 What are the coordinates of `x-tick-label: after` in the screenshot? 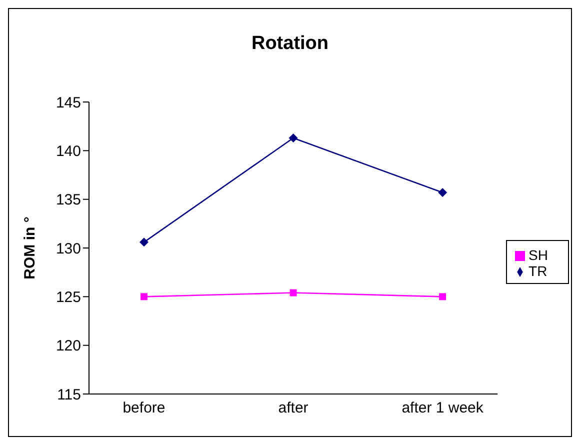 It's located at (293, 408).